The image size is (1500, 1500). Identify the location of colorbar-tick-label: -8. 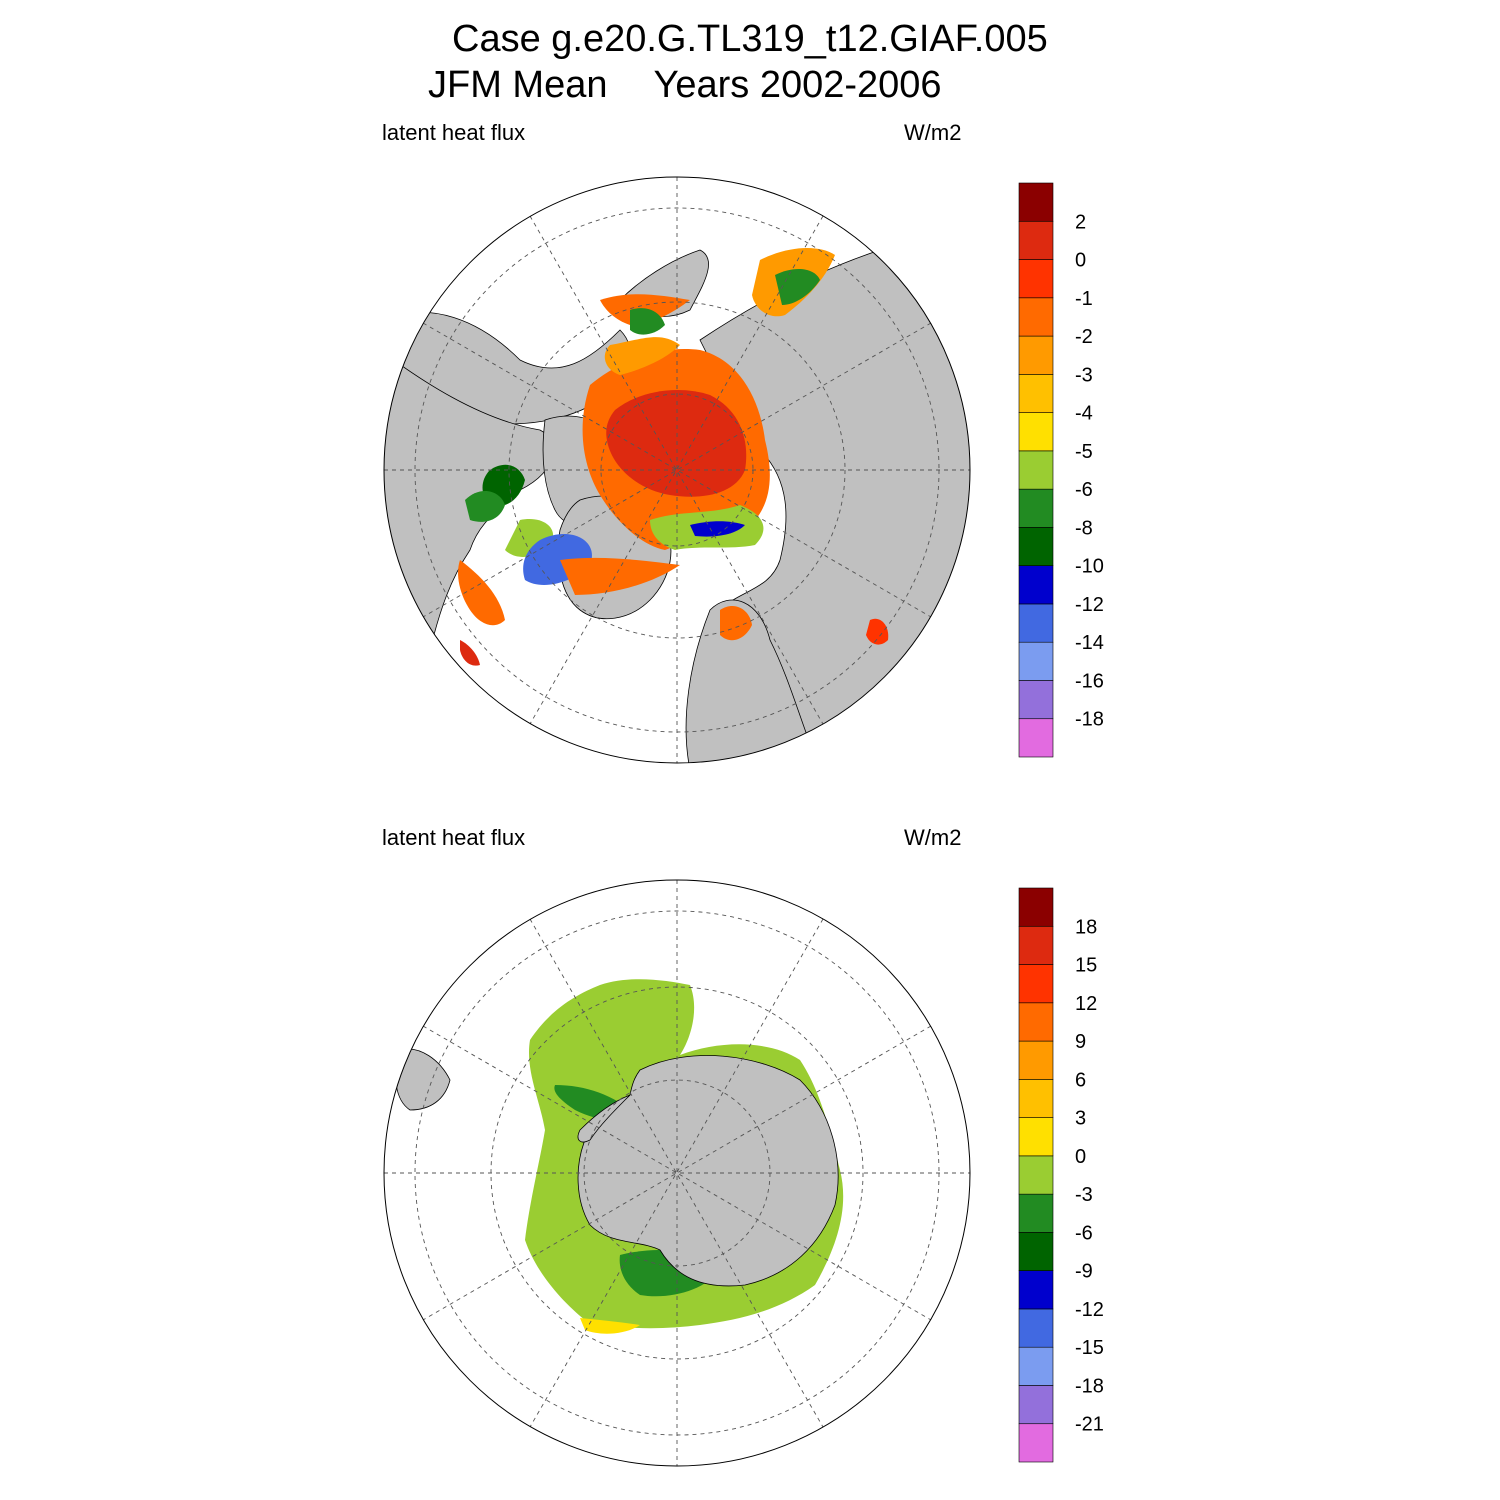
(1084, 528).